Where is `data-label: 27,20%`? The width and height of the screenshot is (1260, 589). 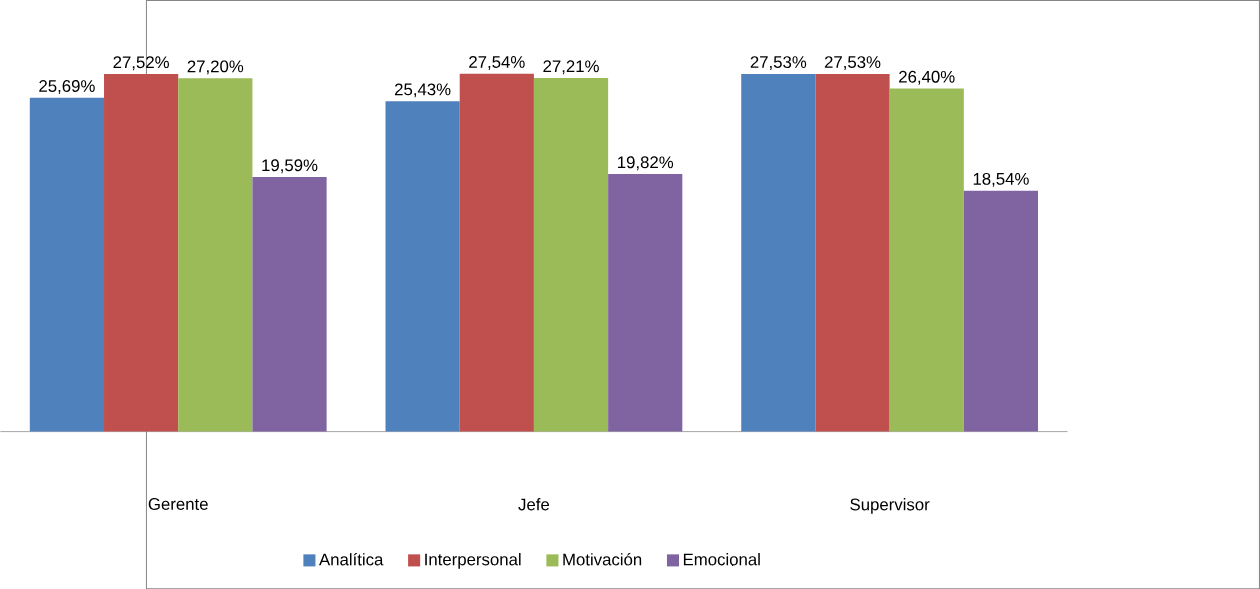
data-label: 27,20% is located at coordinates (215, 67).